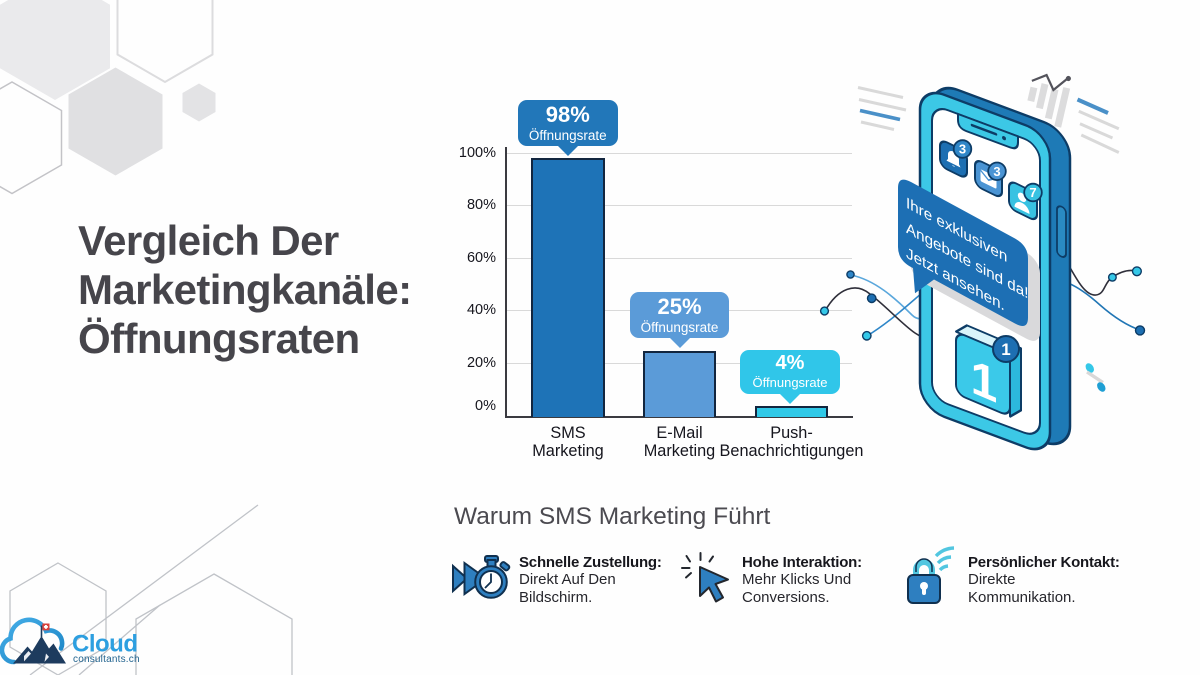 This screenshot has width=1200, height=675. What do you see at coordinates (104, 644) in the screenshot?
I see `svg-text: Cloud` at bounding box center [104, 644].